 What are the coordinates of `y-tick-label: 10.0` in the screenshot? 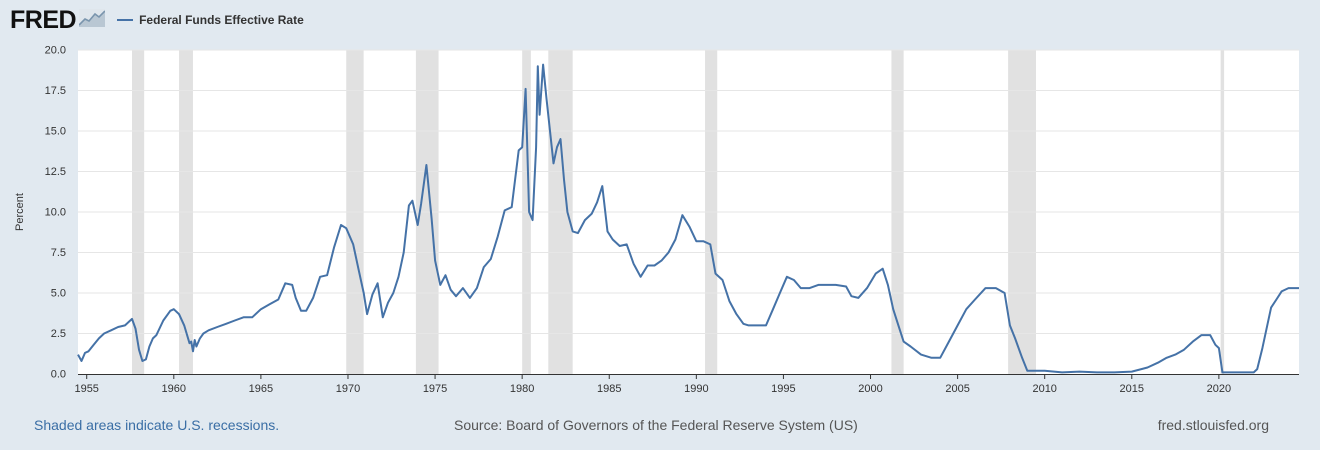 It's located at (55, 213).